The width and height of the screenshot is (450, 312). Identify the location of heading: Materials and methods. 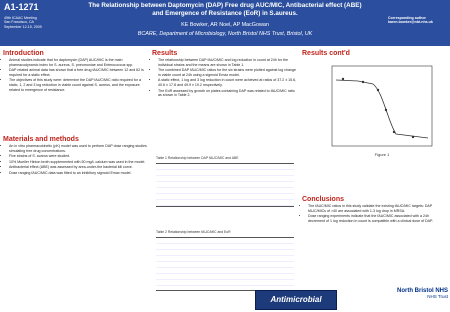
(41, 139).